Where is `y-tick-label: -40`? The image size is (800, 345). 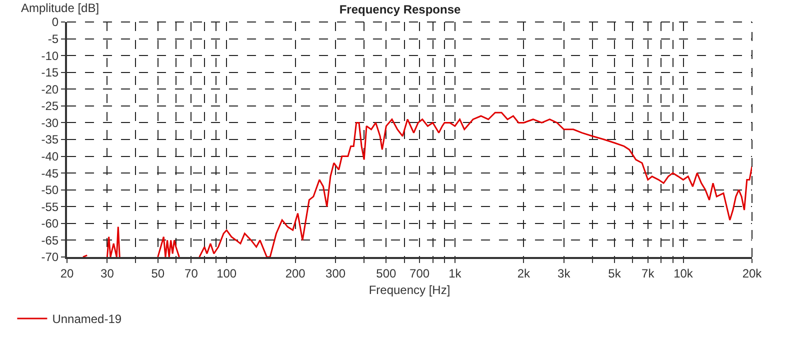
y-tick-label: -40 is located at coordinates (50, 156).